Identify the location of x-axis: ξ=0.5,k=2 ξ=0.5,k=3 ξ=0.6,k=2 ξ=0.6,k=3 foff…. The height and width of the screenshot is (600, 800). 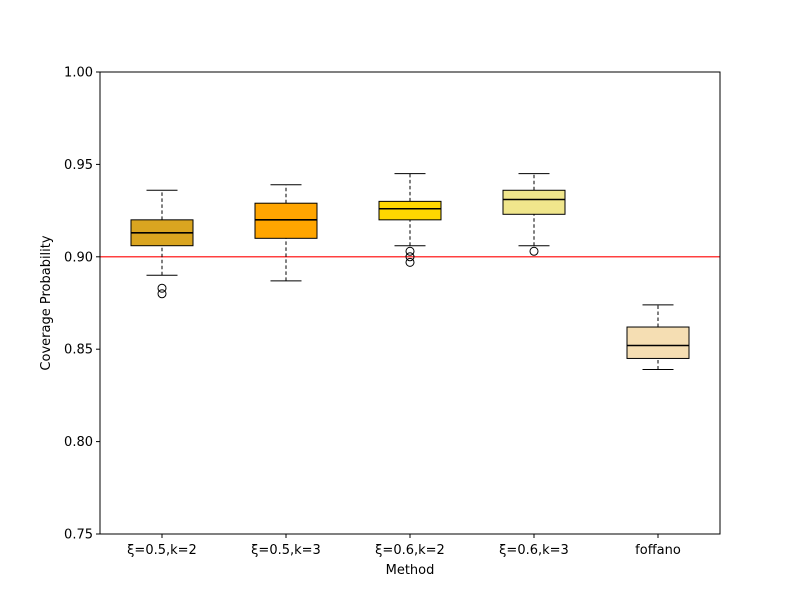
(404, 546).